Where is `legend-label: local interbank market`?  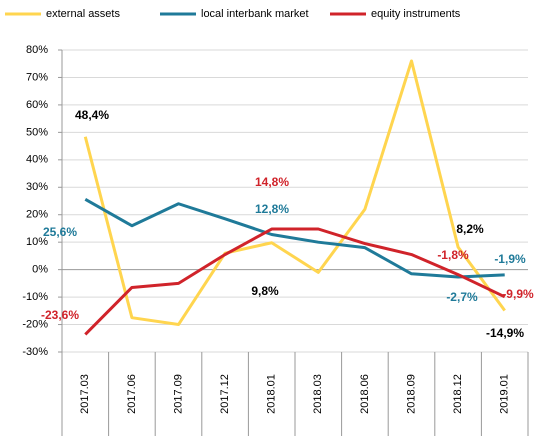
legend-label: local interbank market is located at coordinates (255, 14).